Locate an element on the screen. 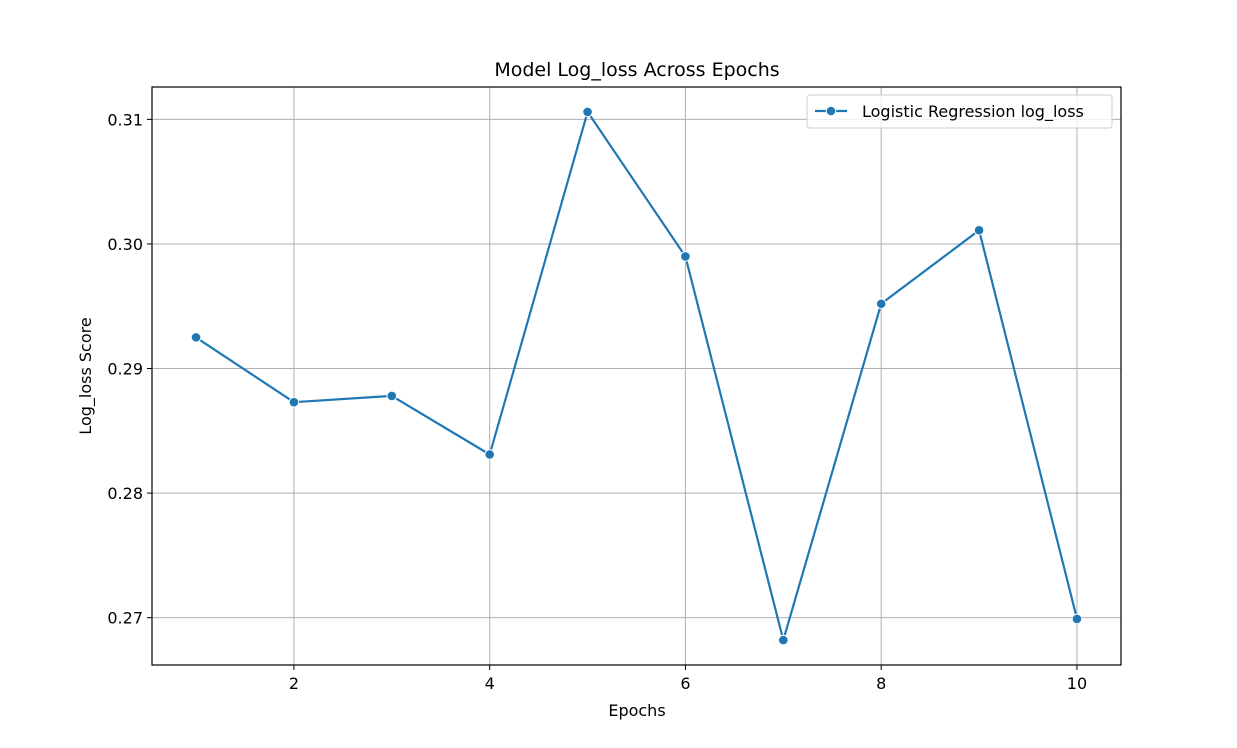  x-tick-label: 8 is located at coordinates (881, 683).